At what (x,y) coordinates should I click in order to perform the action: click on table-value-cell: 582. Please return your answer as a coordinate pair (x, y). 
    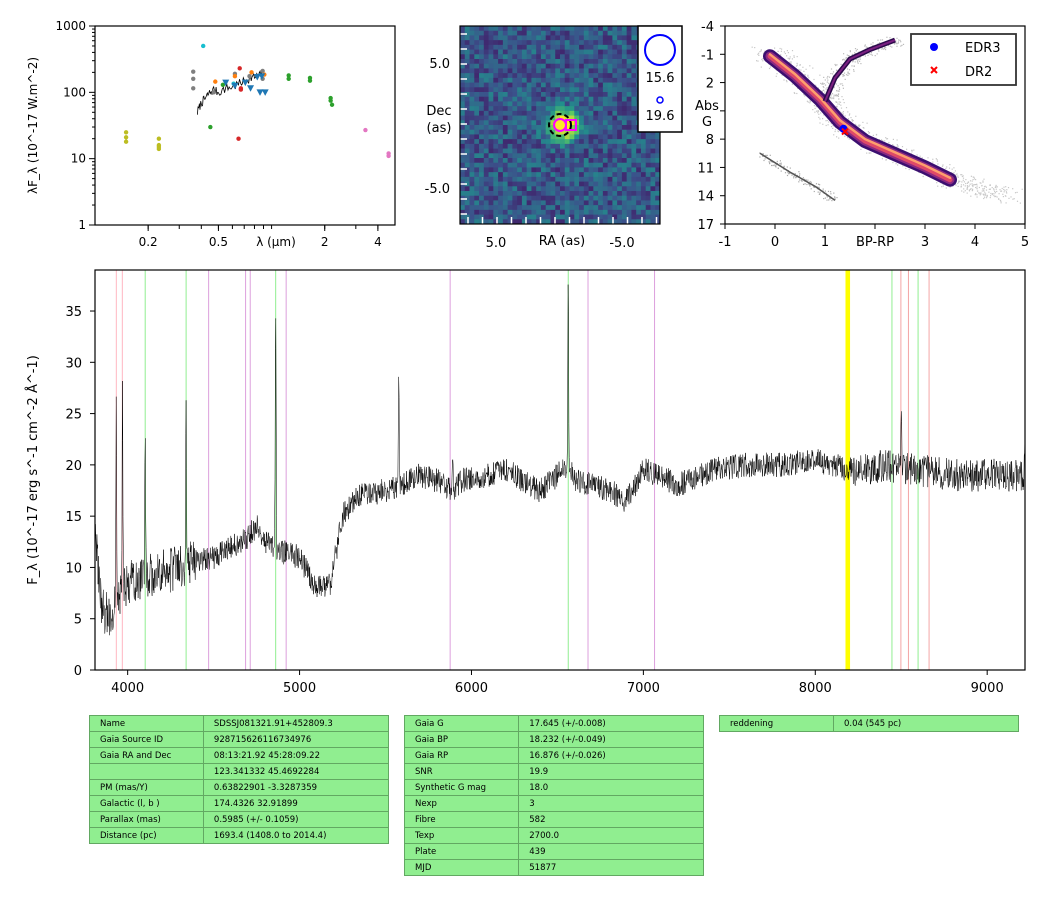
    Looking at the image, I should click on (611, 819).